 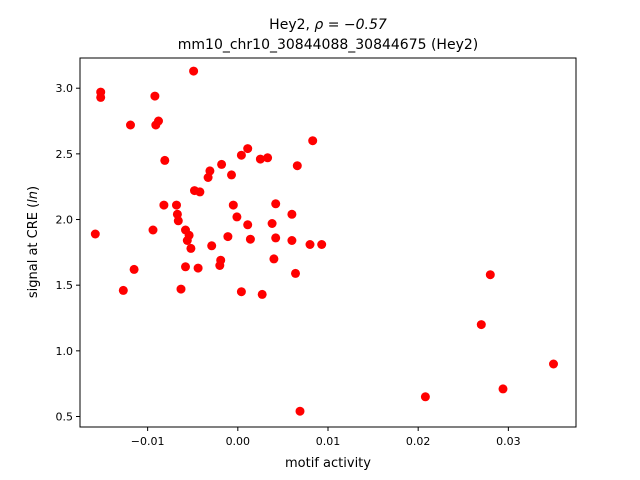 What do you see at coordinates (328, 25) in the screenshot?
I see `chart-title-line1: Hey2, ρ = −0.57` at bounding box center [328, 25].